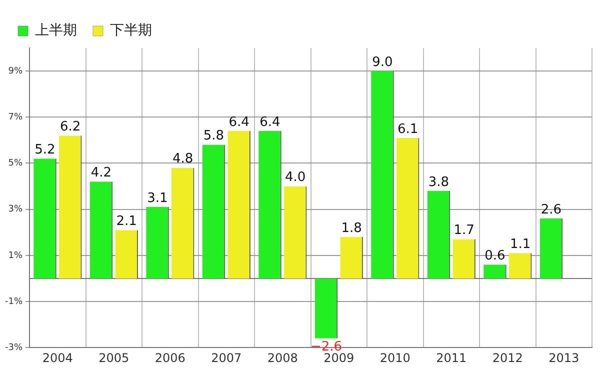 The width and height of the screenshot is (600, 372). I want to click on data-label: 9.0, so click(382, 62).